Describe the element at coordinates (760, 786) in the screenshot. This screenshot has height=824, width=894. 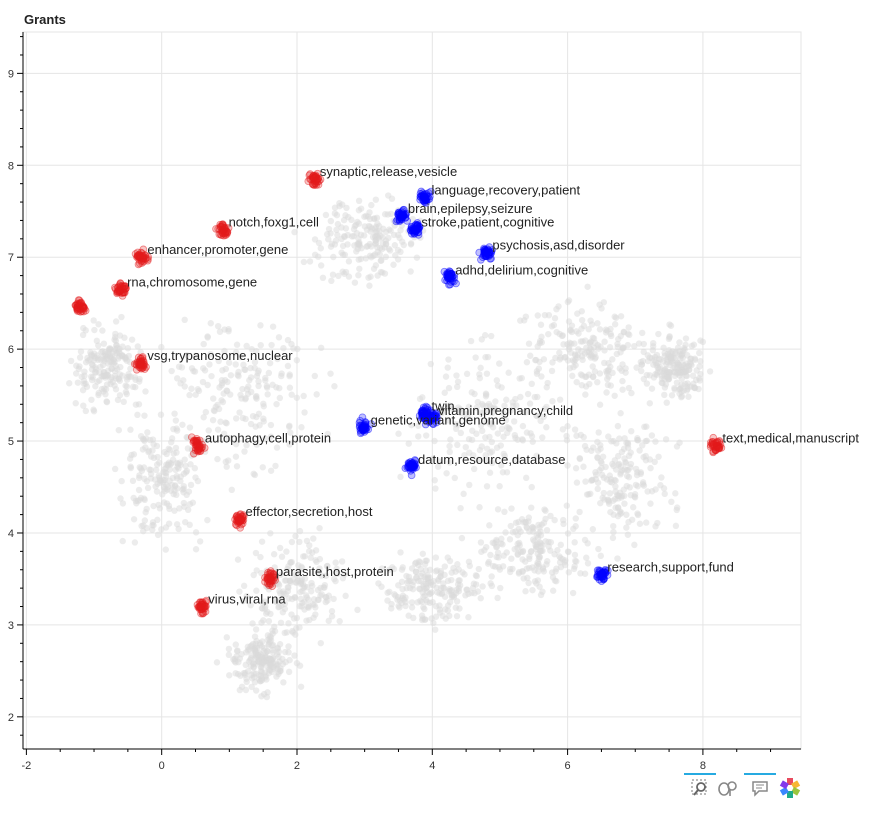
I see `hover-icon` at that location.